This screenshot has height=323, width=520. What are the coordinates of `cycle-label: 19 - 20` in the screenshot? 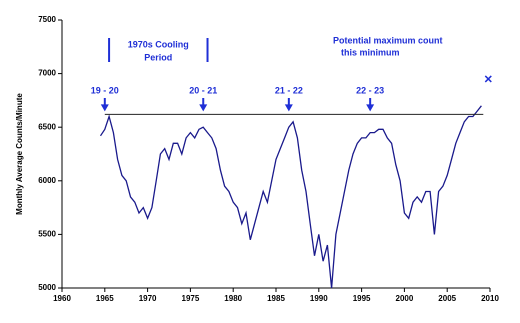 It's located at (105, 90).